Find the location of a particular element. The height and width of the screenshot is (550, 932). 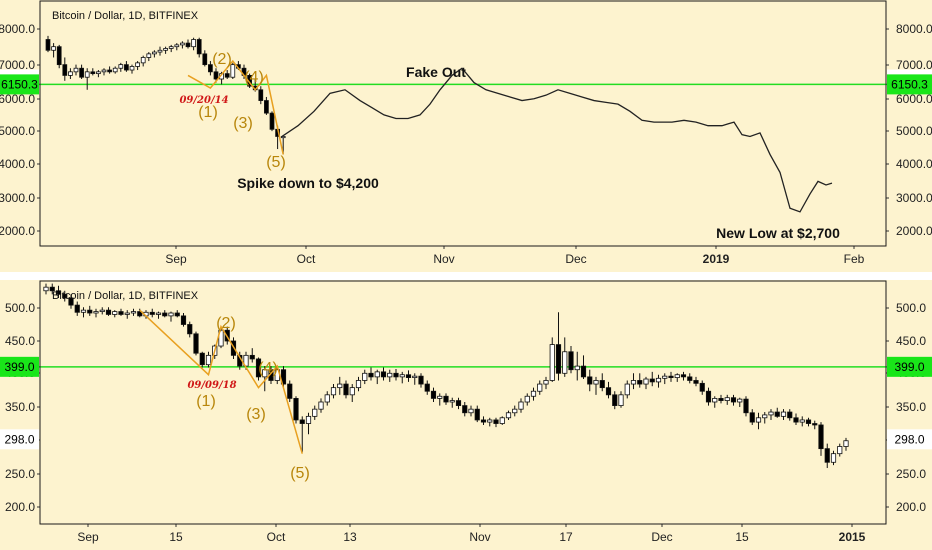

y-tick-label-left: 8000.0 is located at coordinates (17, 29).